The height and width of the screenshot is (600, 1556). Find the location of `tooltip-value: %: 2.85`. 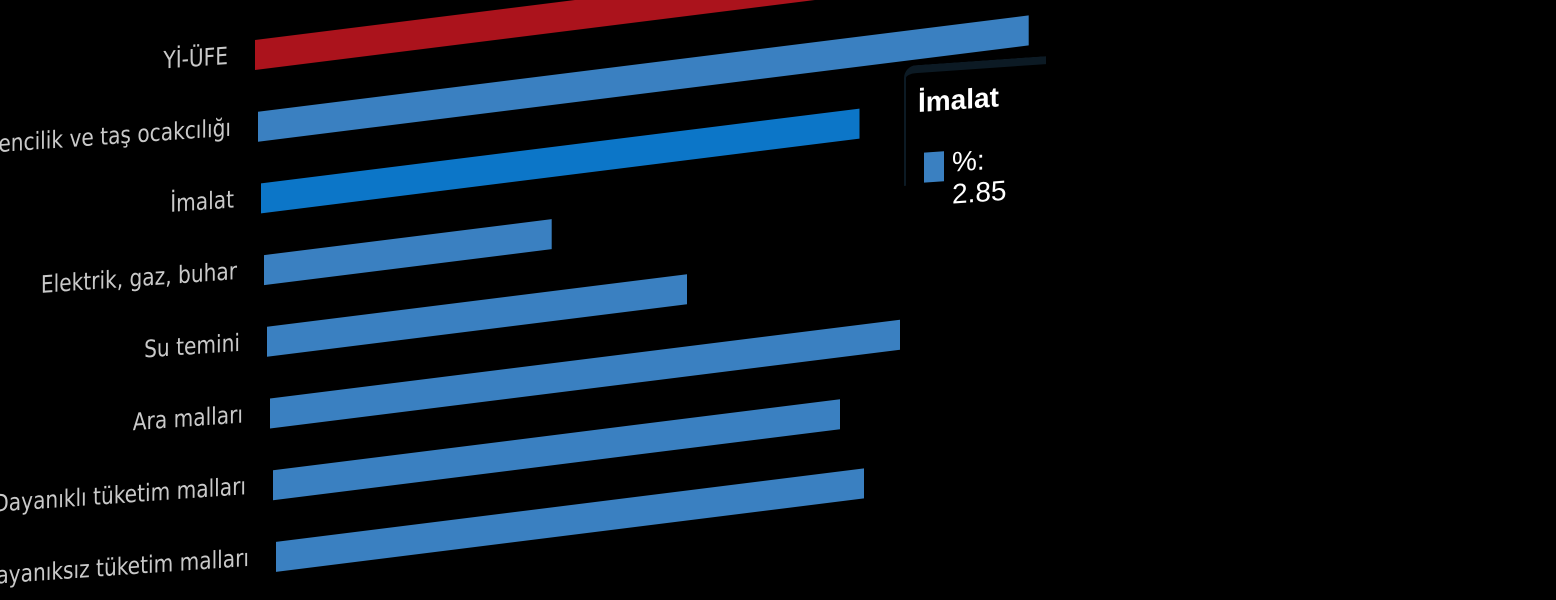

tooltip-value: %: 2.85 is located at coordinates (979, 177).